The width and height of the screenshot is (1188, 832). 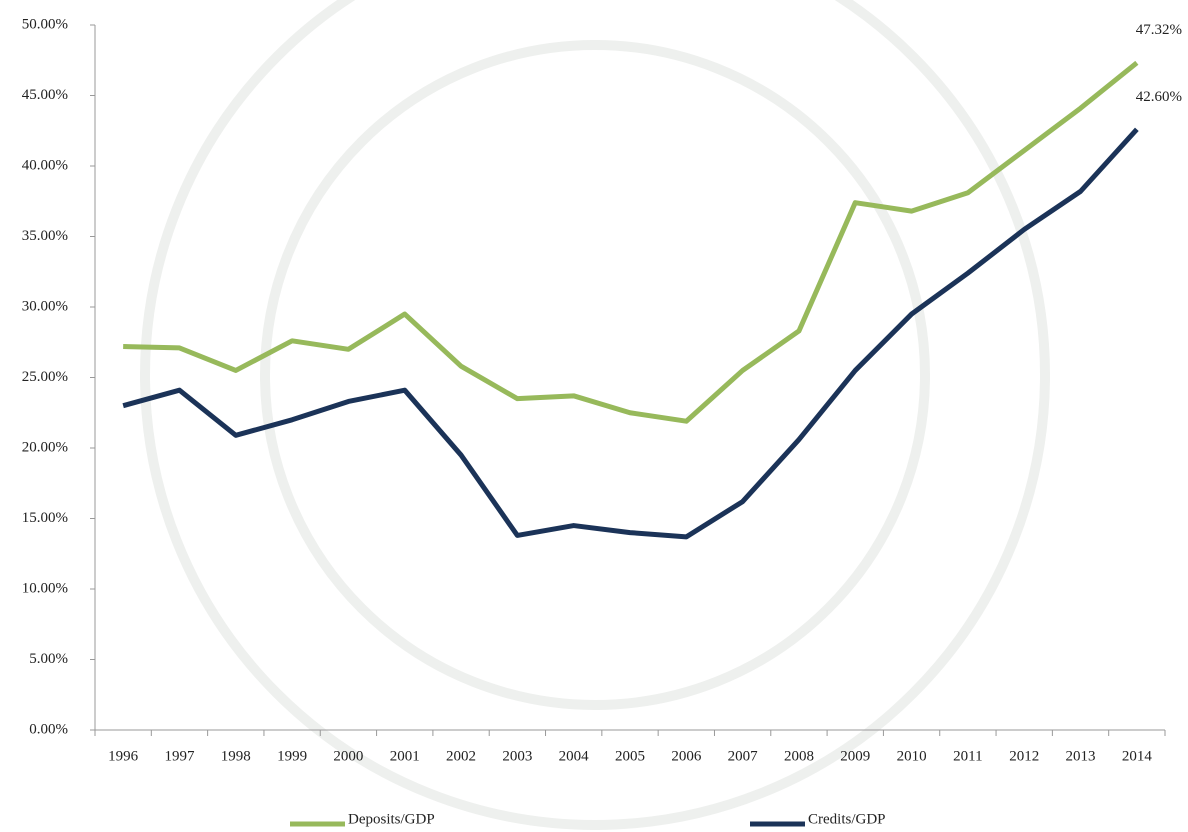 What do you see at coordinates (179, 756) in the screenshot?
I see `x-tick-label: 1997` at bounding box center [179, 756].